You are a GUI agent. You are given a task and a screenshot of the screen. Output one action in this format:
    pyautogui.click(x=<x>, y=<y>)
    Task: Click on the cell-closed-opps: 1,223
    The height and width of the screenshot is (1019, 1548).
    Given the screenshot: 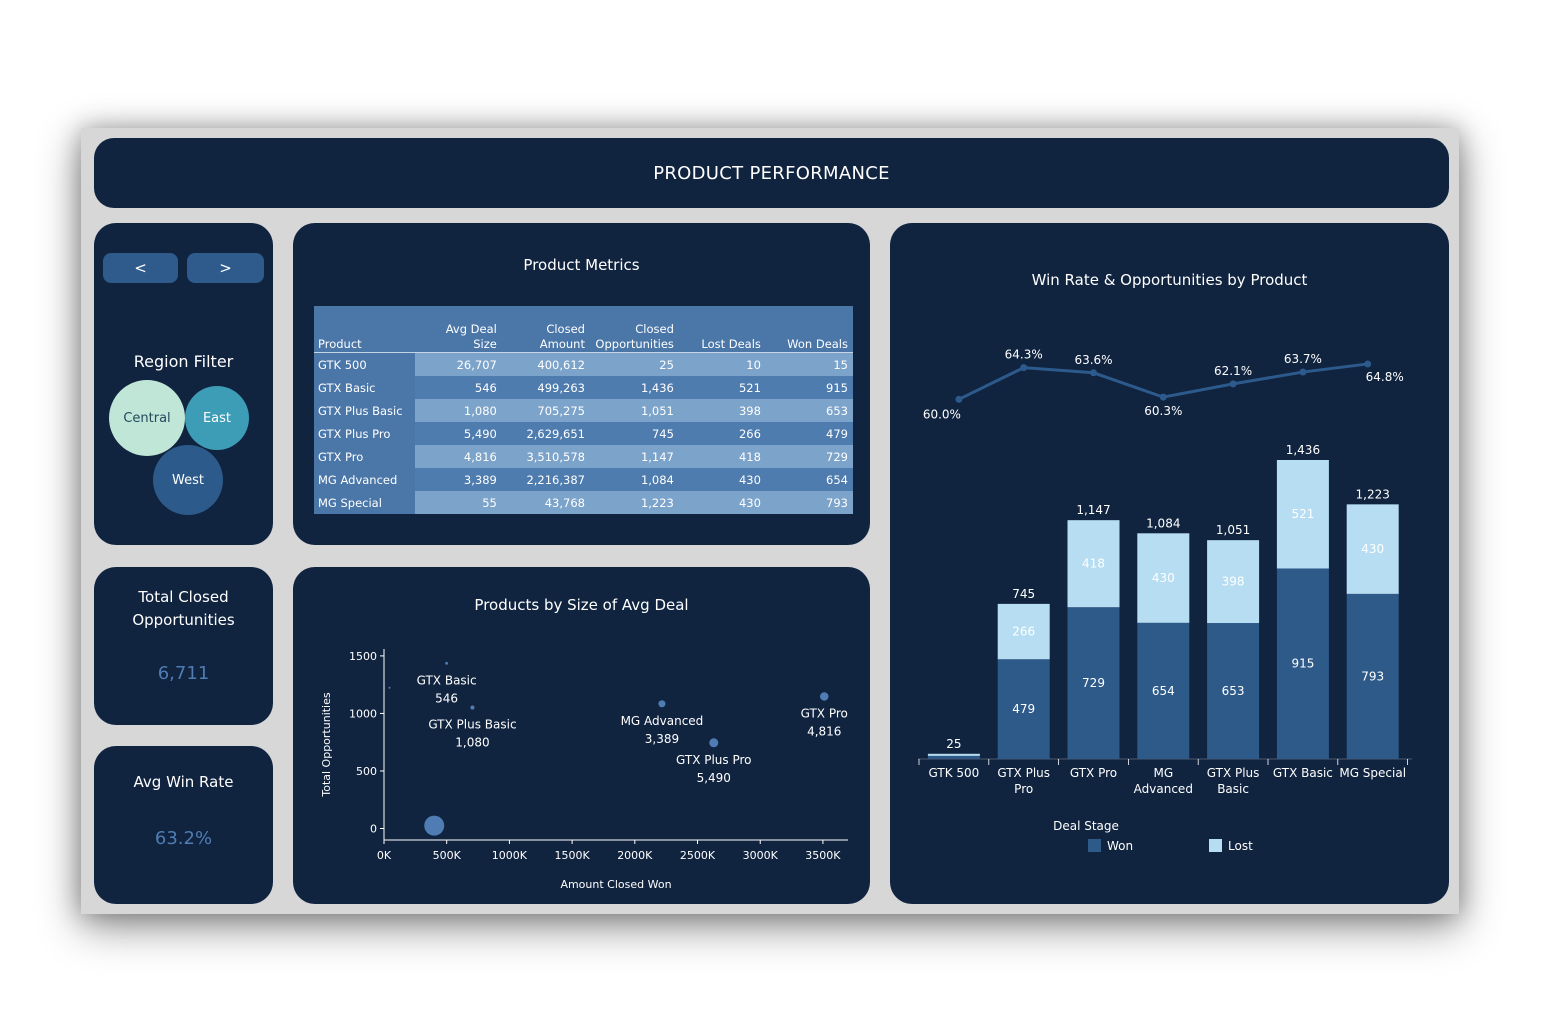 What is the action you would take?
    pyautogui.click(x=634, y=502)
    